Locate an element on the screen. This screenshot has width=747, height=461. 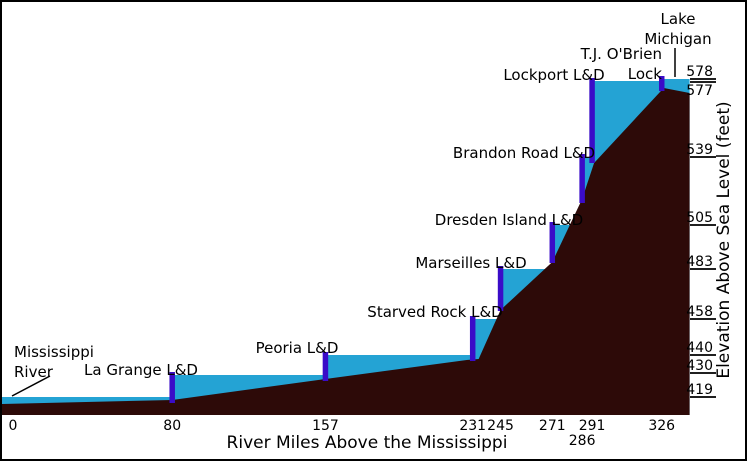
y-tick-label-458: 458 is located at coordinates (699, 312).